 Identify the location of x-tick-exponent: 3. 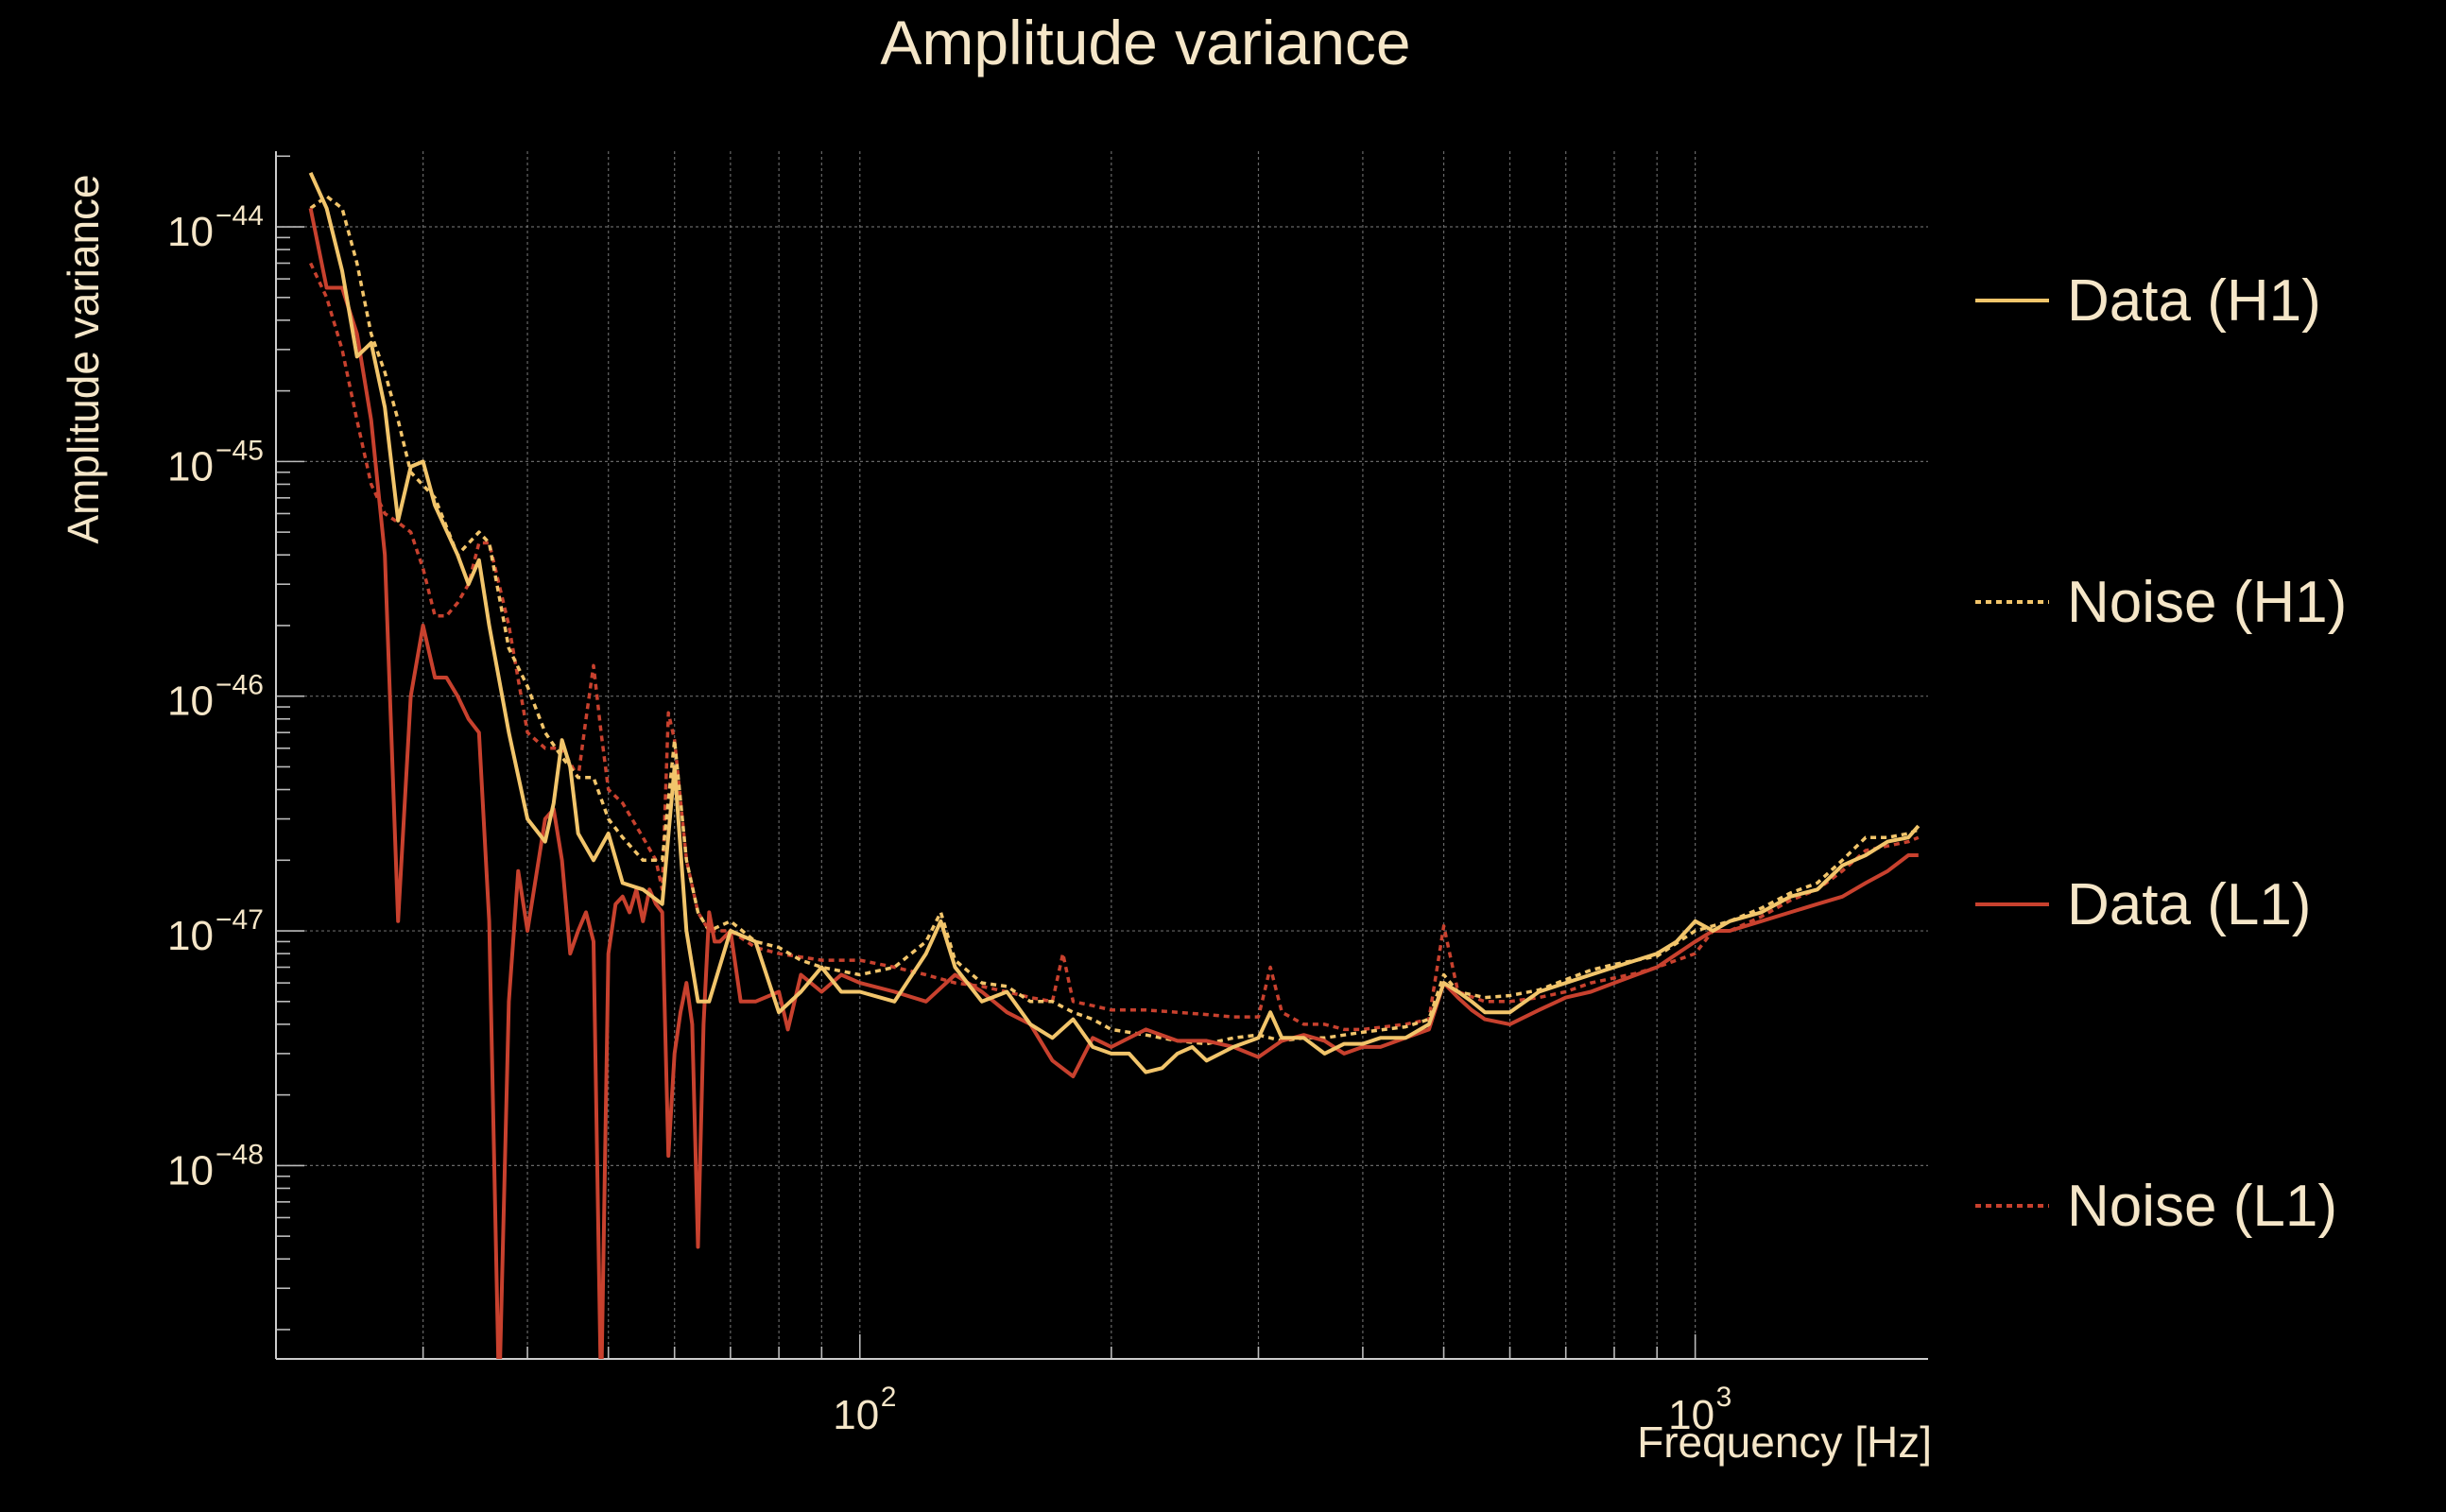
(1724, 1397).